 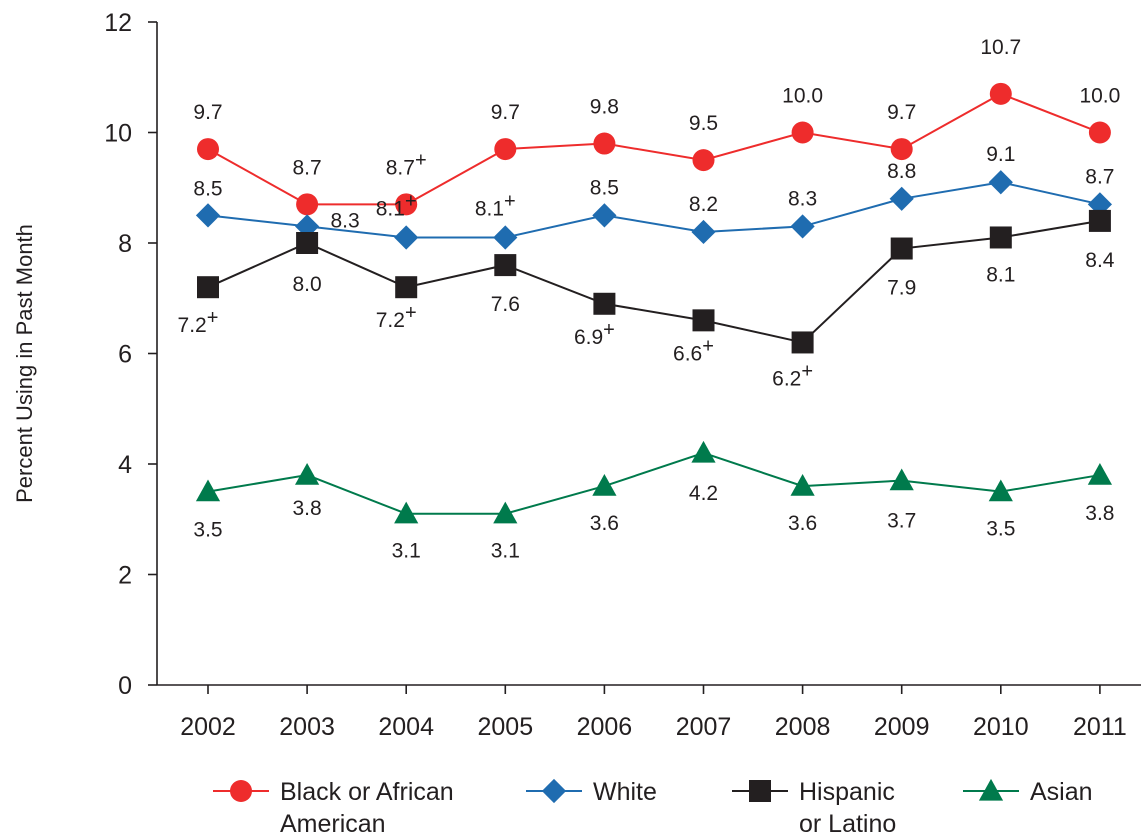 I want to click on data-label: 8.4, so click(x=1100, y=260).